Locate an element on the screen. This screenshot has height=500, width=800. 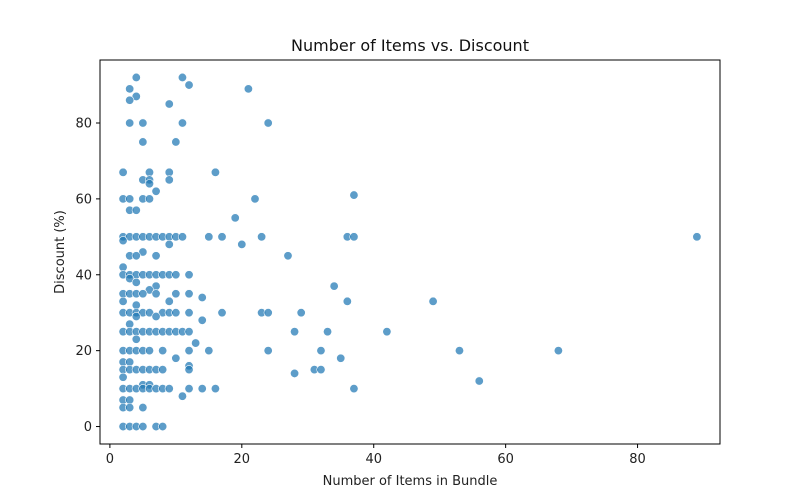
x-axis: 0 20 40 60 80 is located at coordinates (376, 455).